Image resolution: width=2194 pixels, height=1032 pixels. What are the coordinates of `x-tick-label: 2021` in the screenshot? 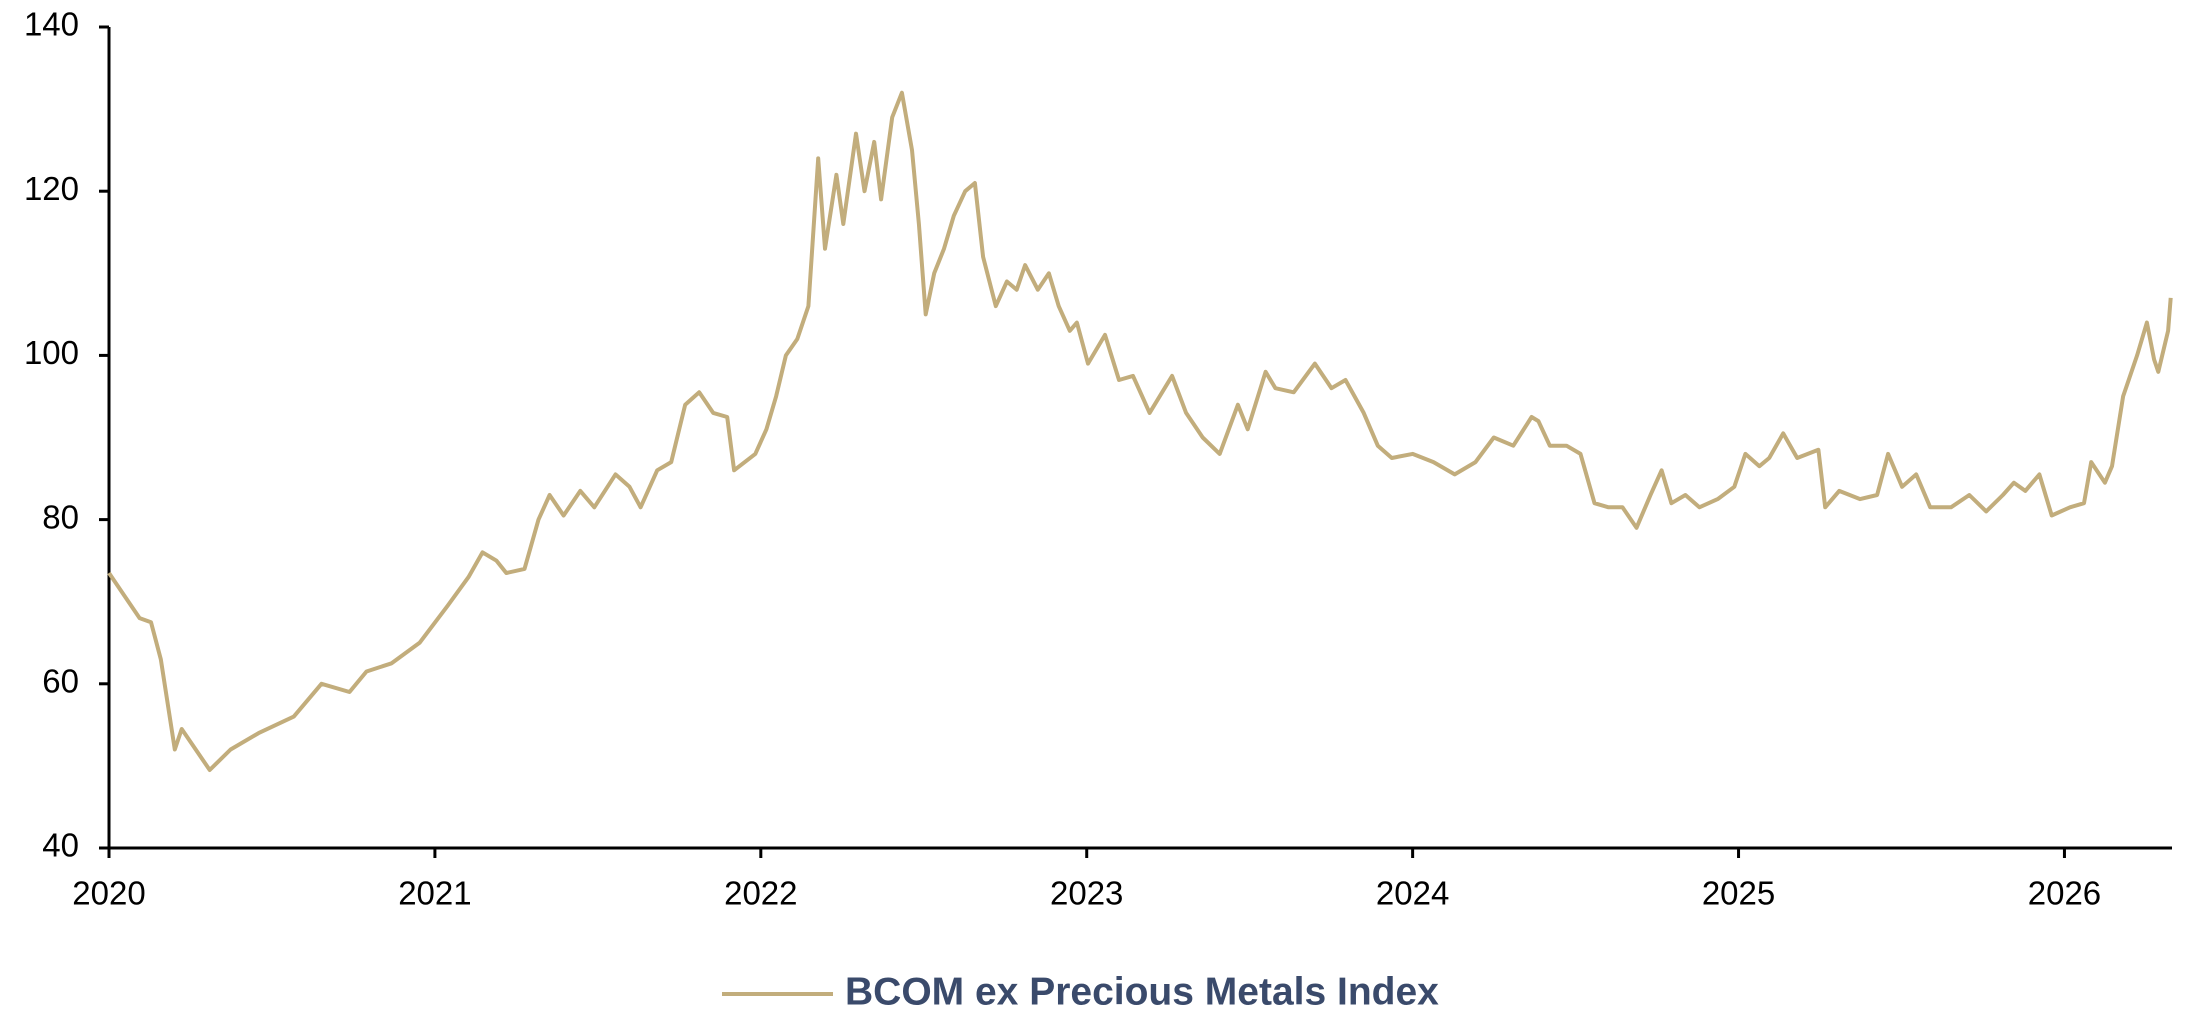 It's located at (434, 893).